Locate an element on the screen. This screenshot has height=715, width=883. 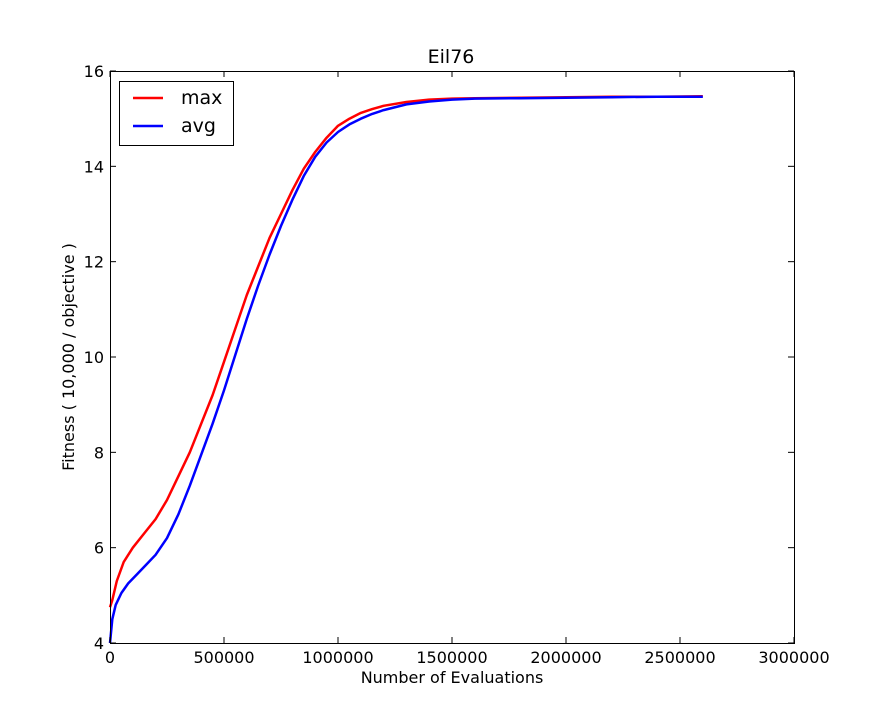
chart-title: Eil76 is located at coordinates (451, 57).